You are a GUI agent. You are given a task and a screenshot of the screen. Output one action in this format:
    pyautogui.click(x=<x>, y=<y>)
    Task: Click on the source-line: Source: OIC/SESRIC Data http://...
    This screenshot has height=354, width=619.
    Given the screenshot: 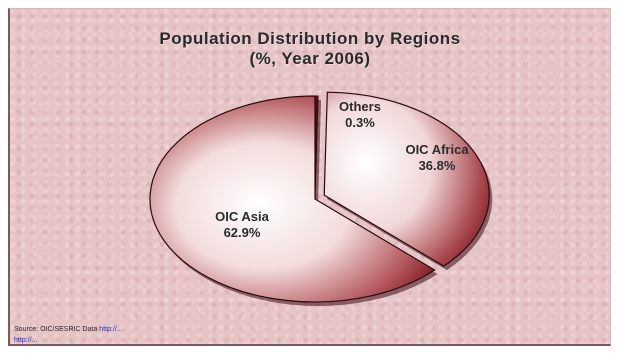 What is the action you would take?
    pyautogui.click(x=164, y=329)
    